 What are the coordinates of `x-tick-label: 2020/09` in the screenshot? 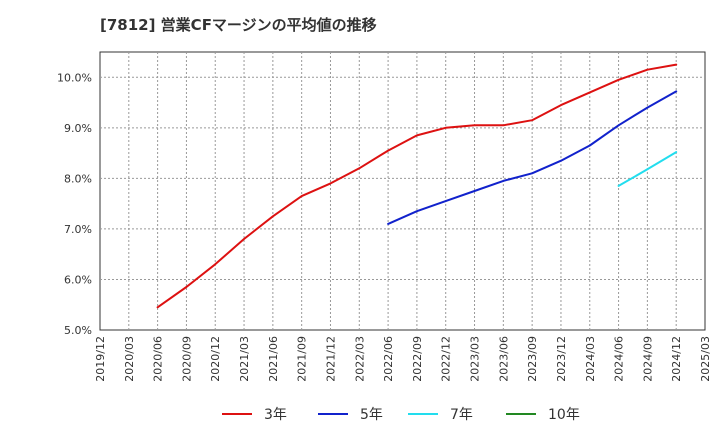 It's located at (186, 359).